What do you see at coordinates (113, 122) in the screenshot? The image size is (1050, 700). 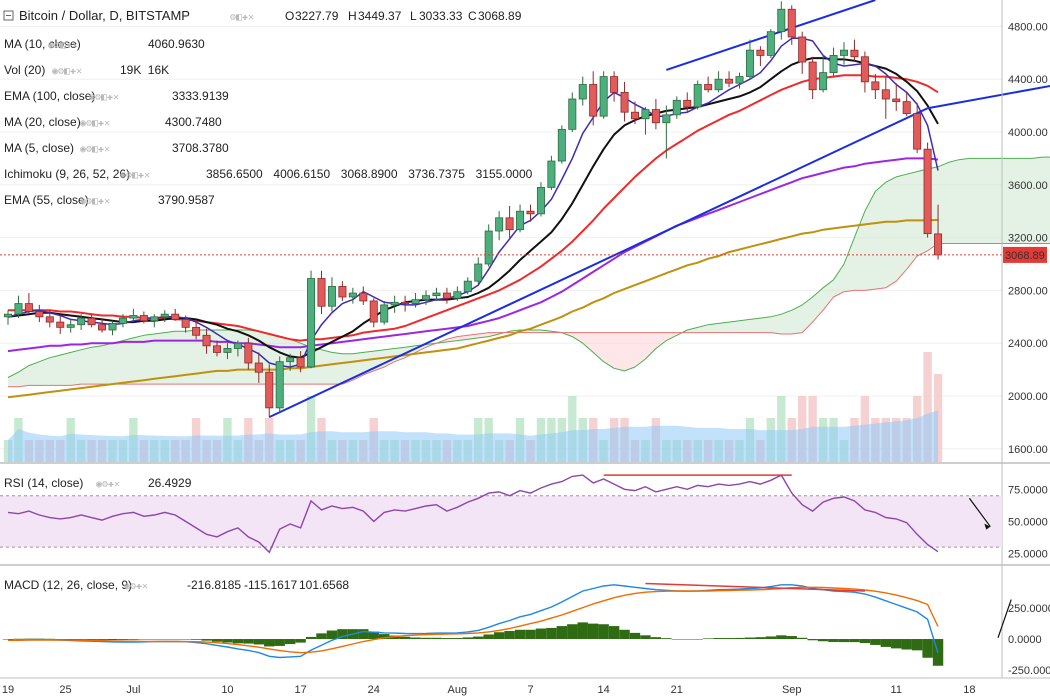 I see `indicator-row-ma20: MA (20, close) ◉⚙◧✚✕ 4300.7480` at bounding box center [113, 122].